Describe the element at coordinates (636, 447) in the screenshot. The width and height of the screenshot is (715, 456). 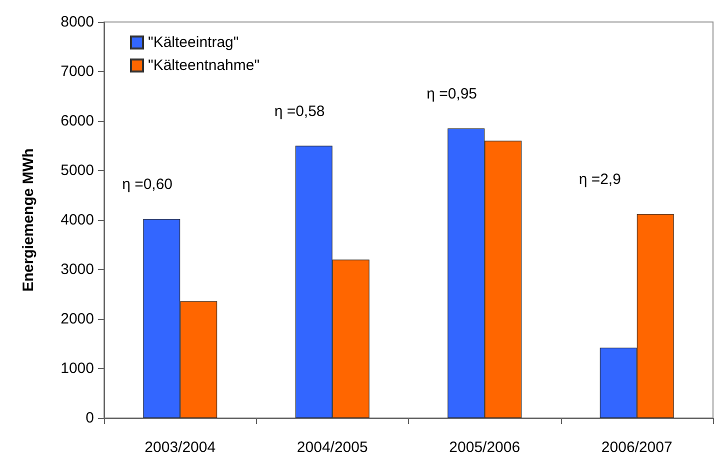
I see `x-tick-label: 2006/2007` at that location.